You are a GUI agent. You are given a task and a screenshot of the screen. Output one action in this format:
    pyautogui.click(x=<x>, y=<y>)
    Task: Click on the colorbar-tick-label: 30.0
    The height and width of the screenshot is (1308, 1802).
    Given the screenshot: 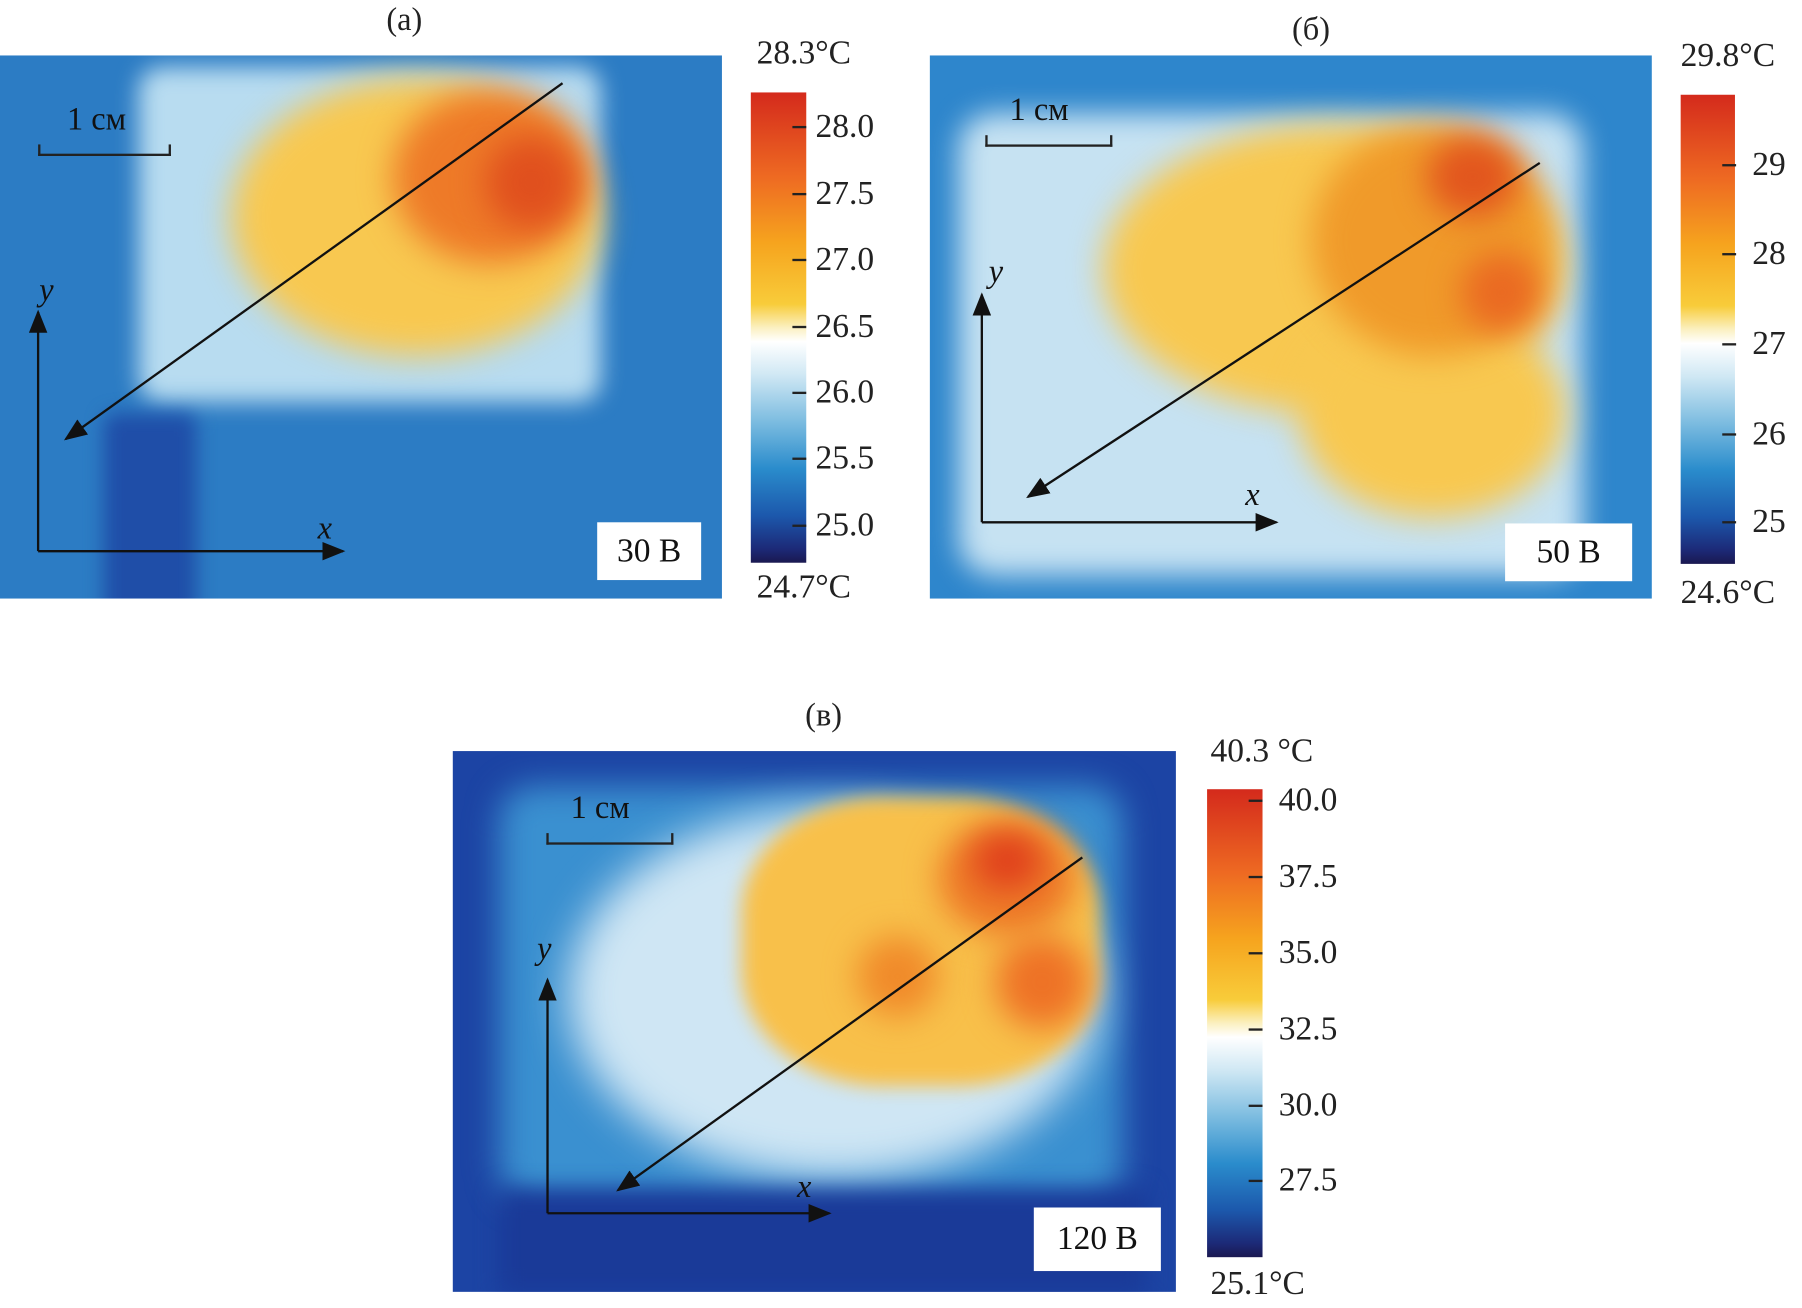 What is the action you would take?
    pyautogui.click(x=1308, y=1105)
    